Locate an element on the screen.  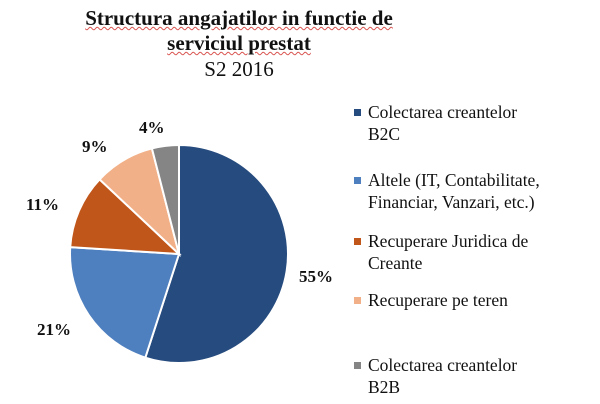
data-label-3: 9% is located at coordinates (95, 146).